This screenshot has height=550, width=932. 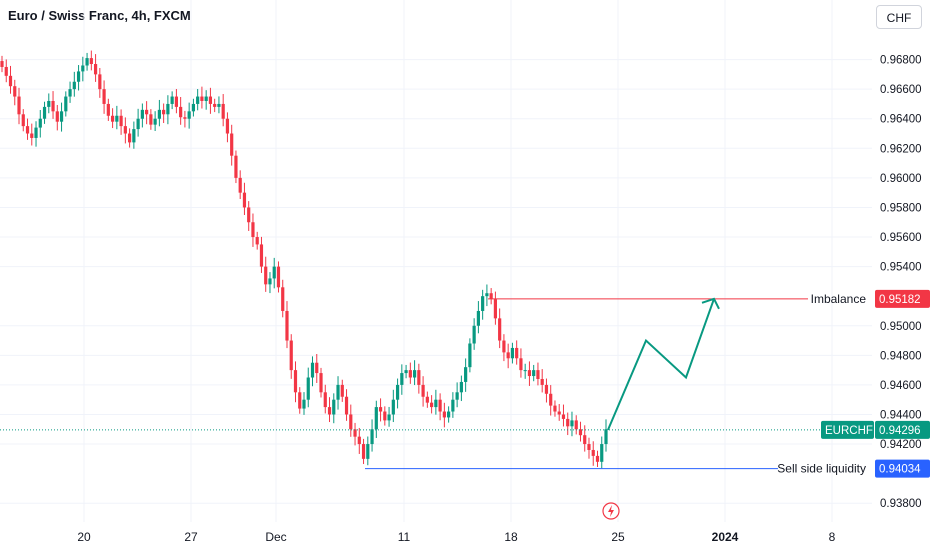 What do you see at coordinates (511, 537) in the screenshot?
I see `x-tick-label: 18` at bounding box center [511, 537].